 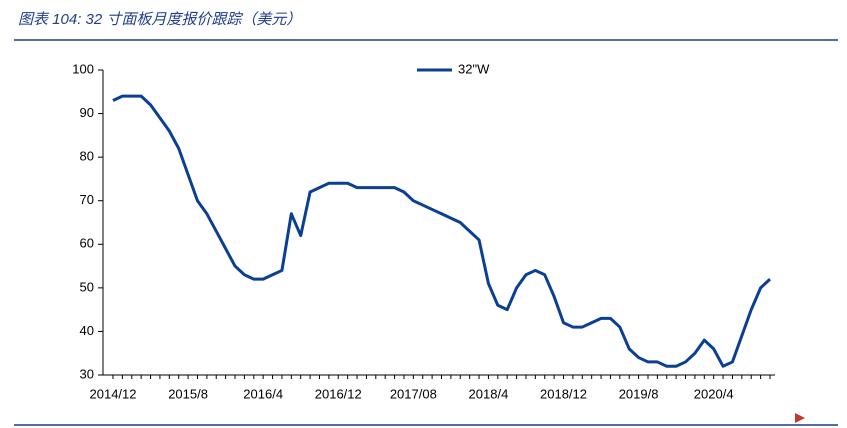 What do you see at coordinates (113, 393) in the screenshot?
I see `x-tick-label: 2014/12` at bounding box center [113, 393].